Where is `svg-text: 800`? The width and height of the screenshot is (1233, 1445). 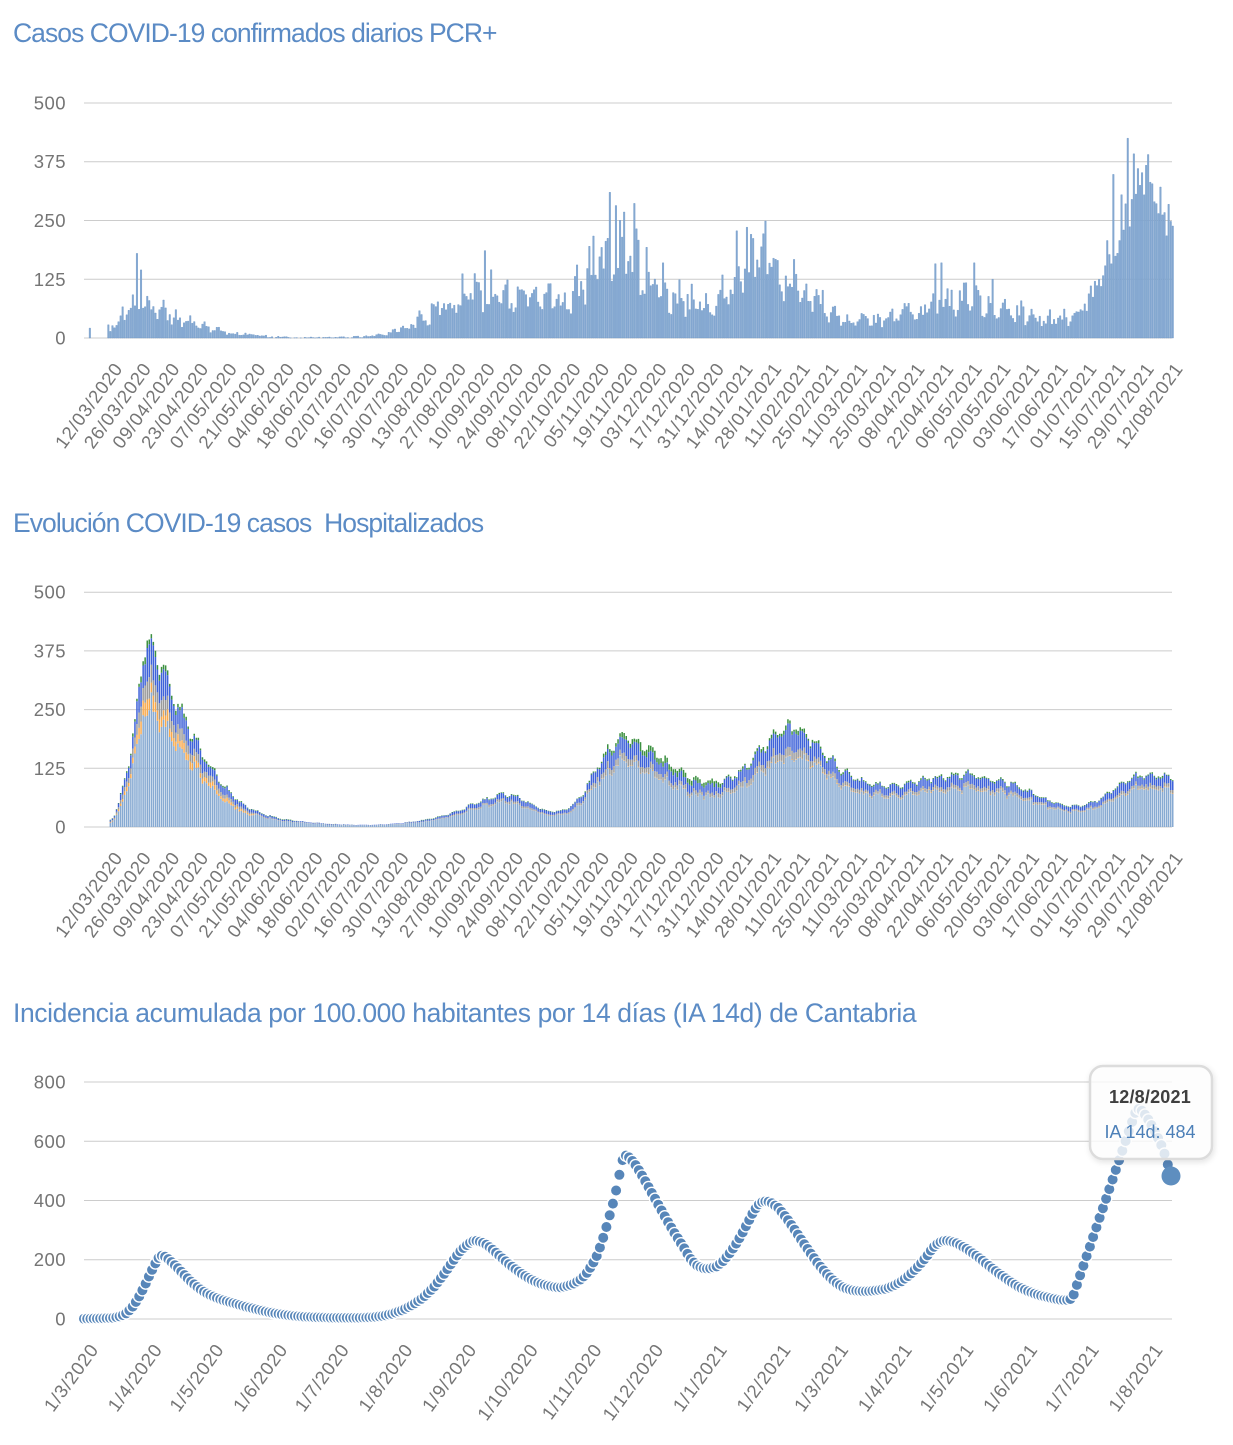 svg-text: 800 is located at coordinates (50, 1082).